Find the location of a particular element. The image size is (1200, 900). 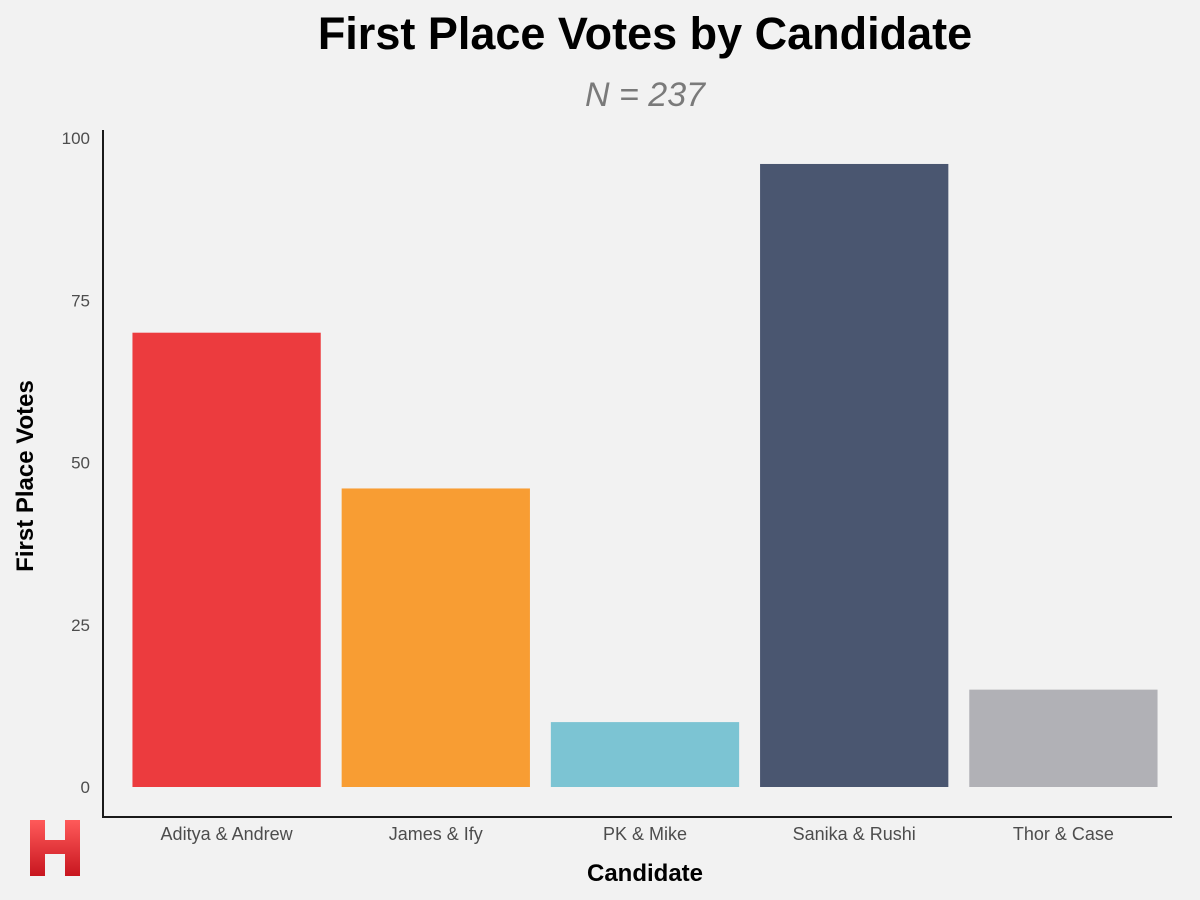

x-tick-label: Aditya & Andrew is located at coordinates (227, 834).